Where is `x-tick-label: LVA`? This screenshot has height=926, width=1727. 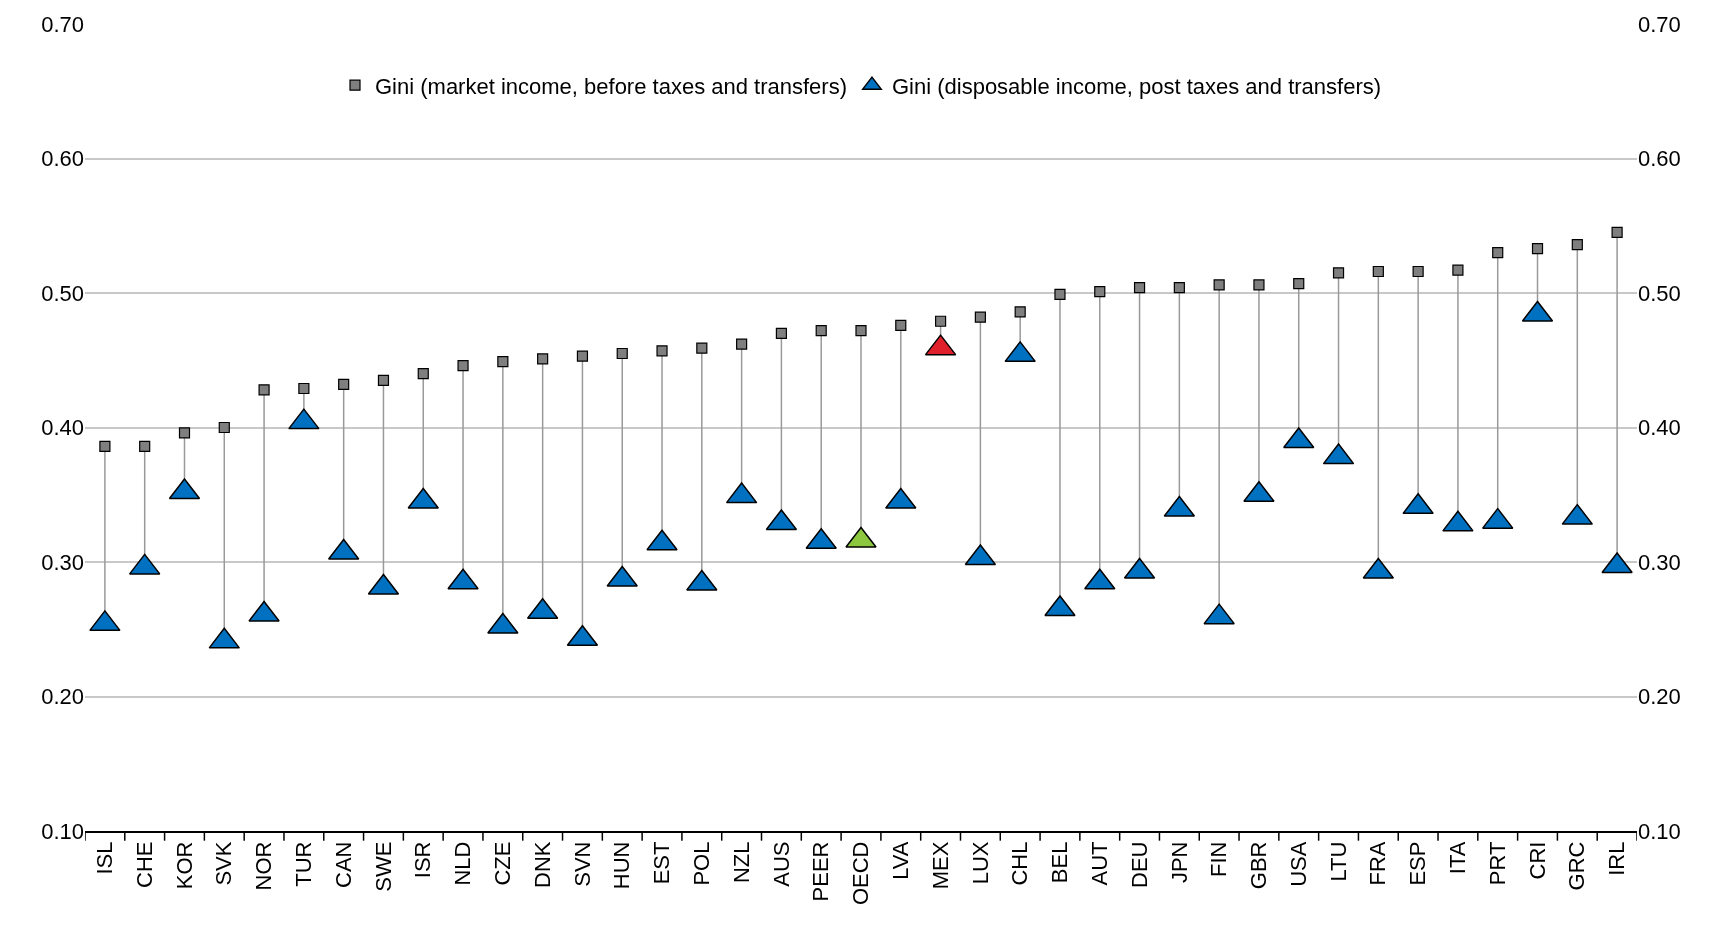 x-tick-label: LVA is located at coordinates (900, 860).